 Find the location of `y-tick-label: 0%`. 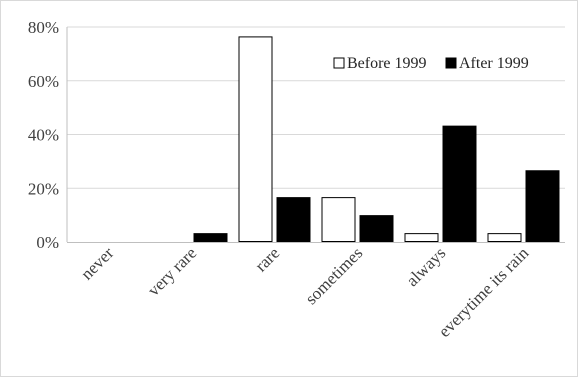

y-tick-label: 0% is located at coordinates (47, 242).